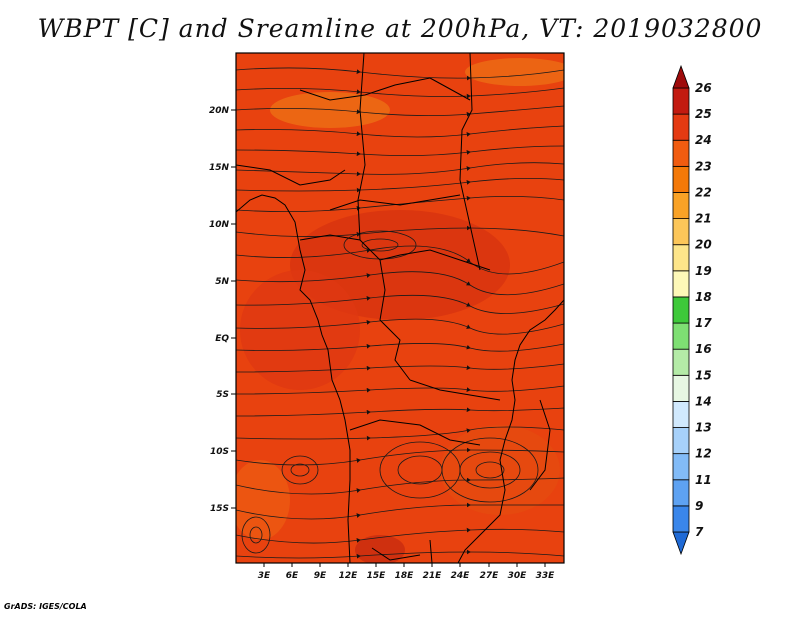  Describe the element at coordinates (703, 245) in the screenshot. I see `colorbar-label: 20` at that location.